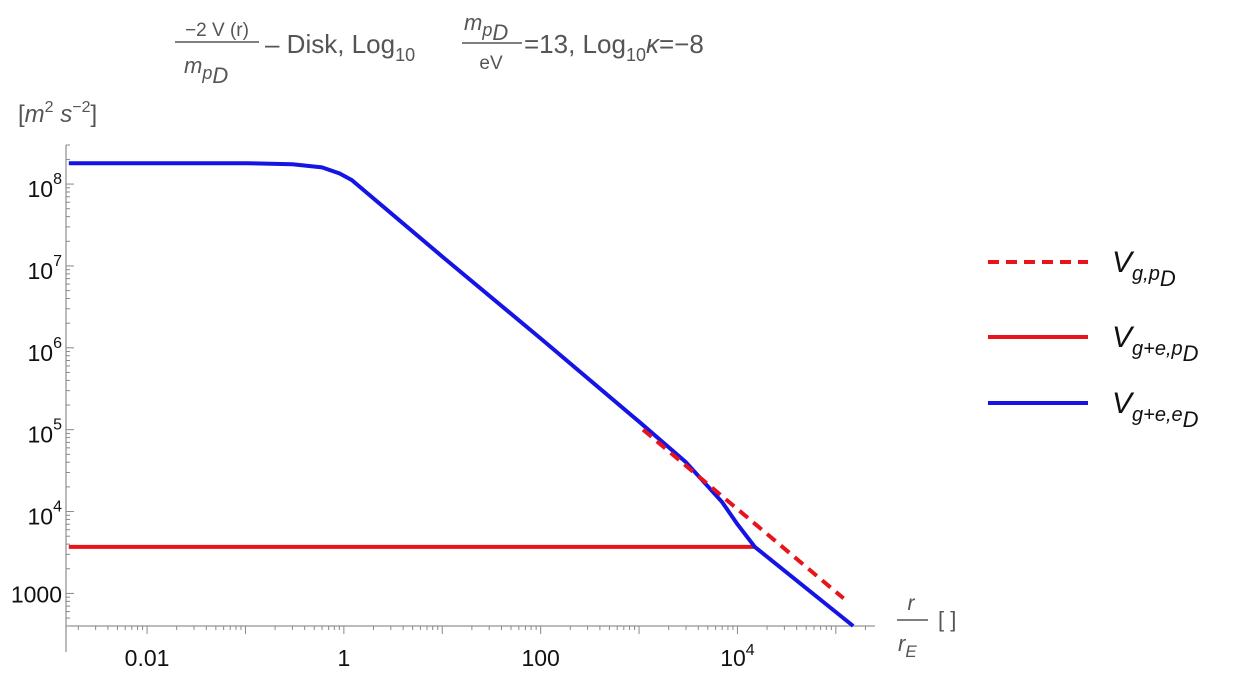  I want to click on title-part2: =13, Log10κ=−8, so click(614, 47).